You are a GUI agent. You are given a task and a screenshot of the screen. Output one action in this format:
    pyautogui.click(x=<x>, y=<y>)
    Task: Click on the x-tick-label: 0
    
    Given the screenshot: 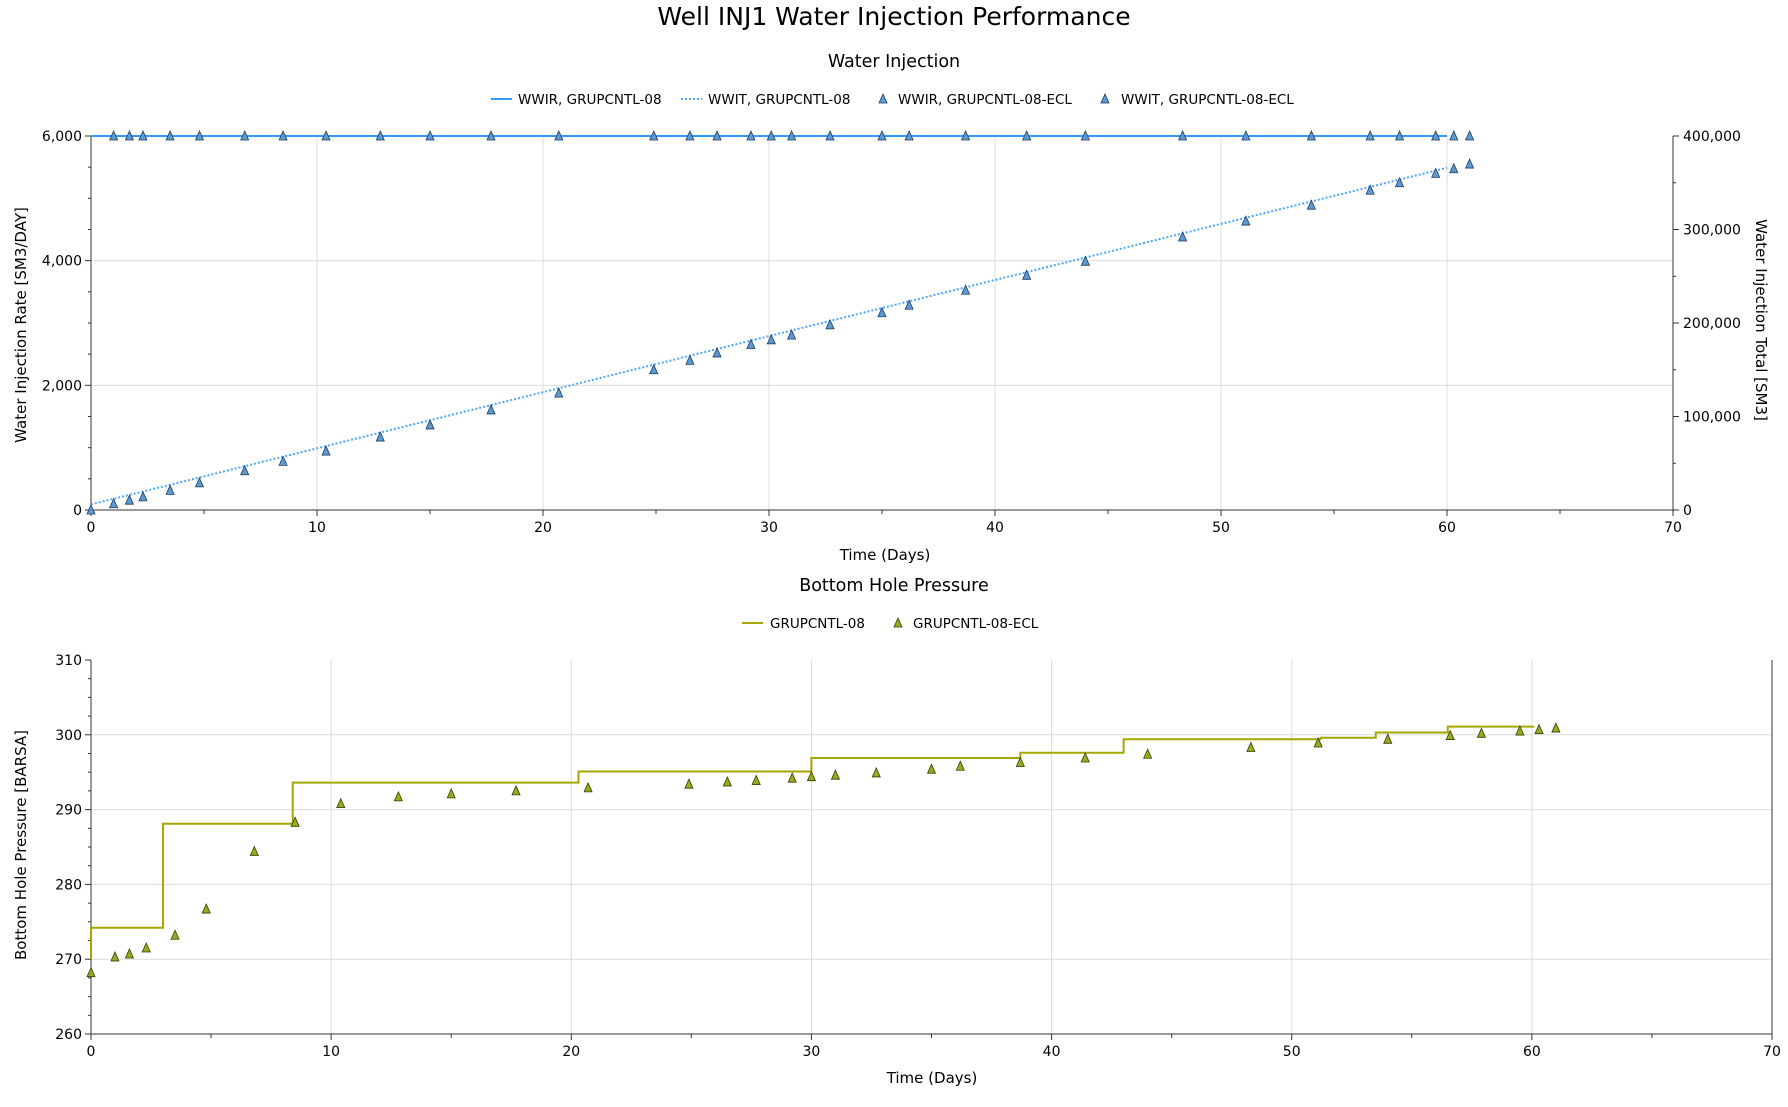 What is the action you would take?
    pyautogui.click(x=91, y=528)
    